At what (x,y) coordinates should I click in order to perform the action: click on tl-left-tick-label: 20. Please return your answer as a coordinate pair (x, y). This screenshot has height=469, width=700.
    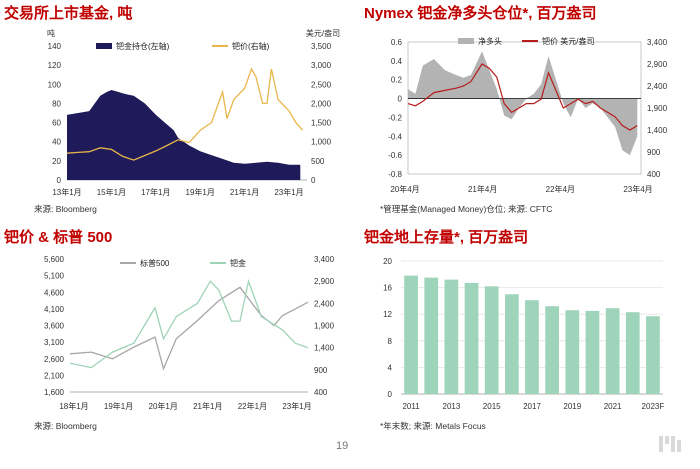
    Looking at the image, I should click on (56, 161).